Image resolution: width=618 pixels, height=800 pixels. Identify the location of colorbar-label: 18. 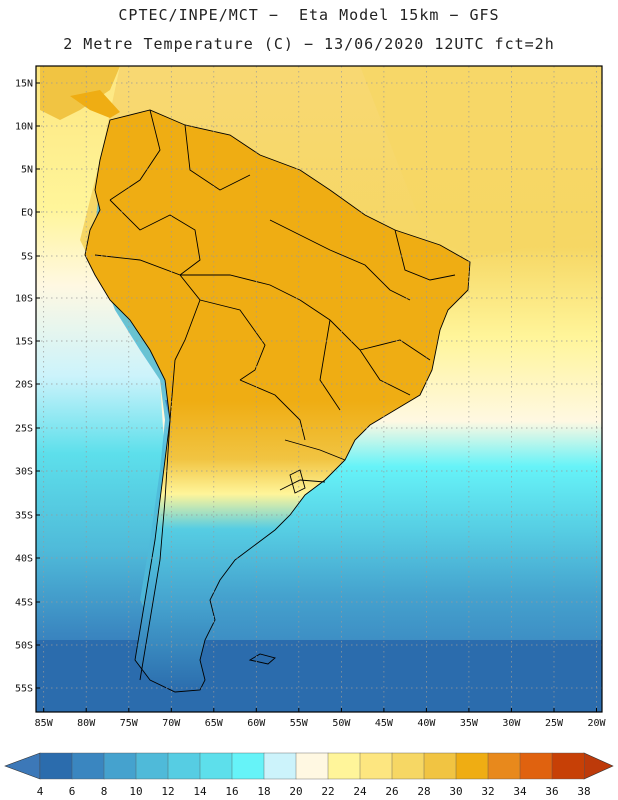
(263, 791).